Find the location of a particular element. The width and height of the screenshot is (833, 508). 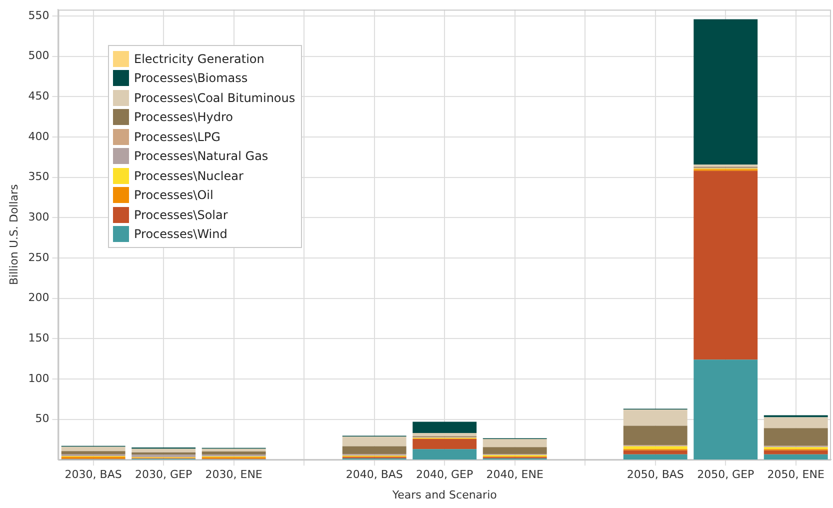

legend-label: Processes\Biomass is located at coordinates (191, 78).